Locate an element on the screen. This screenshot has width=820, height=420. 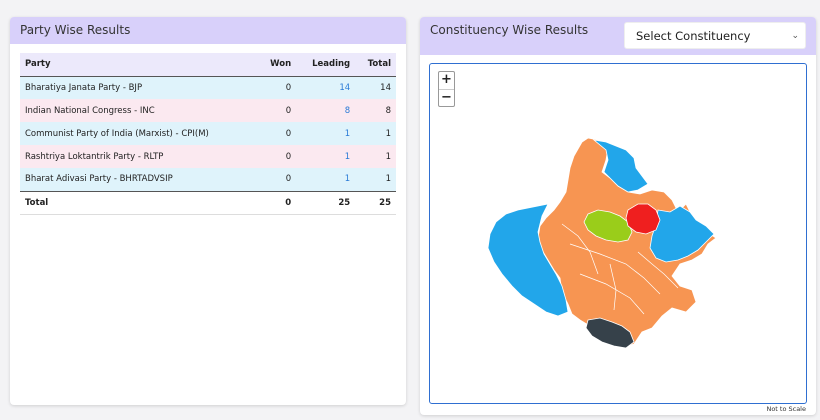
party-name: Bharatiya Janata Party - BJP is located at coordinates (139, 87).